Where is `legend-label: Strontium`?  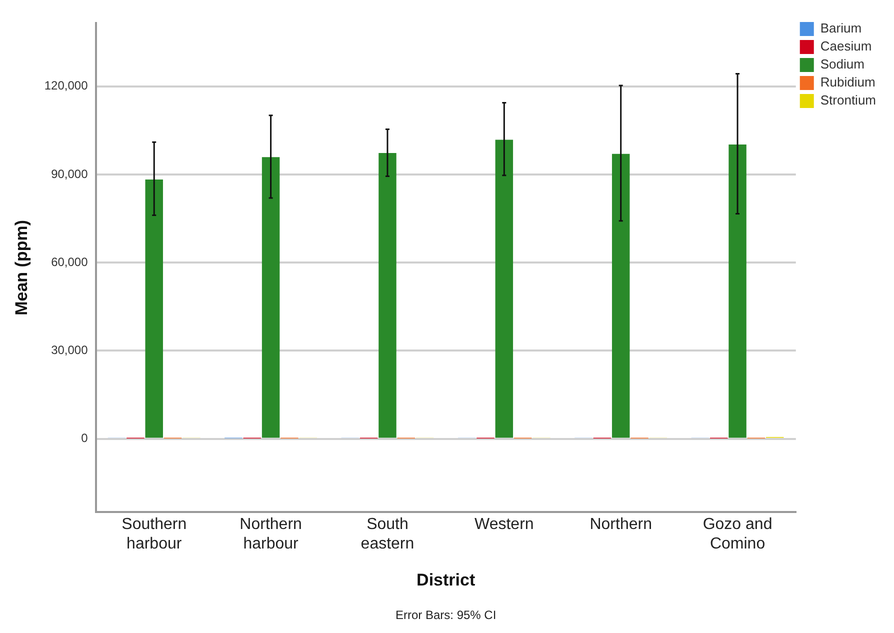 legend-label: Strontium is located at coordinates (848, 100).